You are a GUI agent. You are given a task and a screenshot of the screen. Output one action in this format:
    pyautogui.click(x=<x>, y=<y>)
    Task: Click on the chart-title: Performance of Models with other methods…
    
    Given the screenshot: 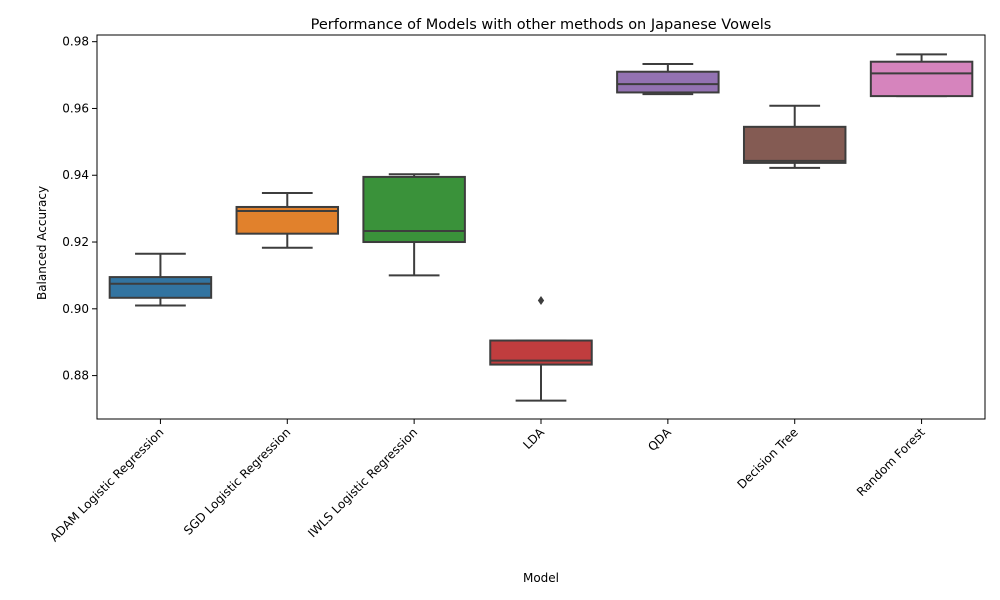 What is the action you would take?
    pyautogui.click(x=541, y=25)
    